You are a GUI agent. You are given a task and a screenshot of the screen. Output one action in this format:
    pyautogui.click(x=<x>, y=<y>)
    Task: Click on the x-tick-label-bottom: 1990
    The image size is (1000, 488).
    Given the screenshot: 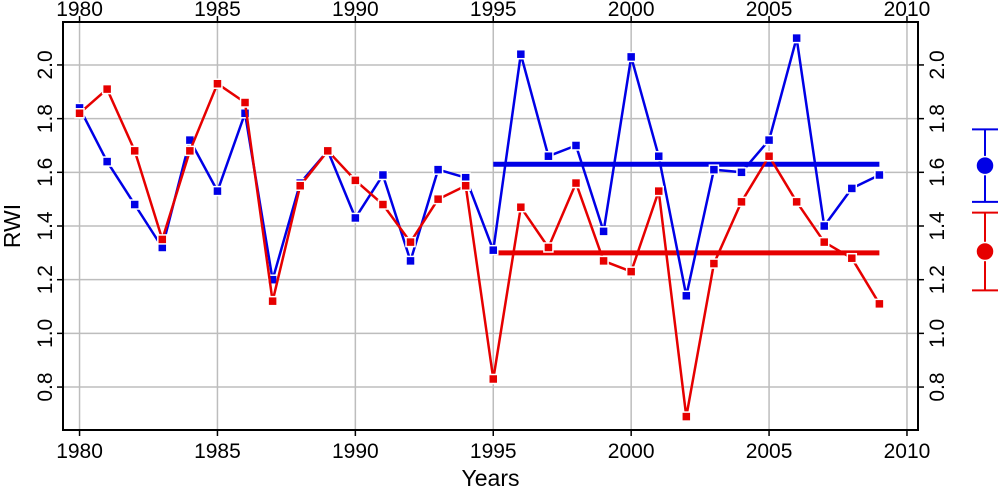 What is the action you would take?
    pyautogui.click(x=355, y=451)
    